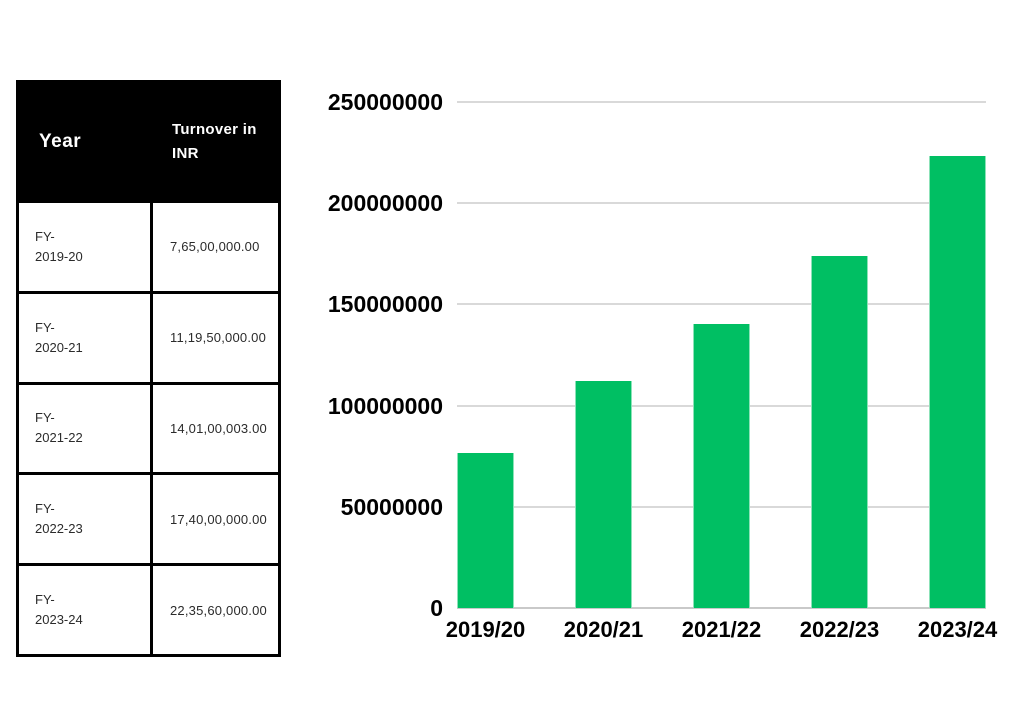  Describe the element at coordinates (485, 530) in the screenshot. I see `bar-2019/20` at that location.